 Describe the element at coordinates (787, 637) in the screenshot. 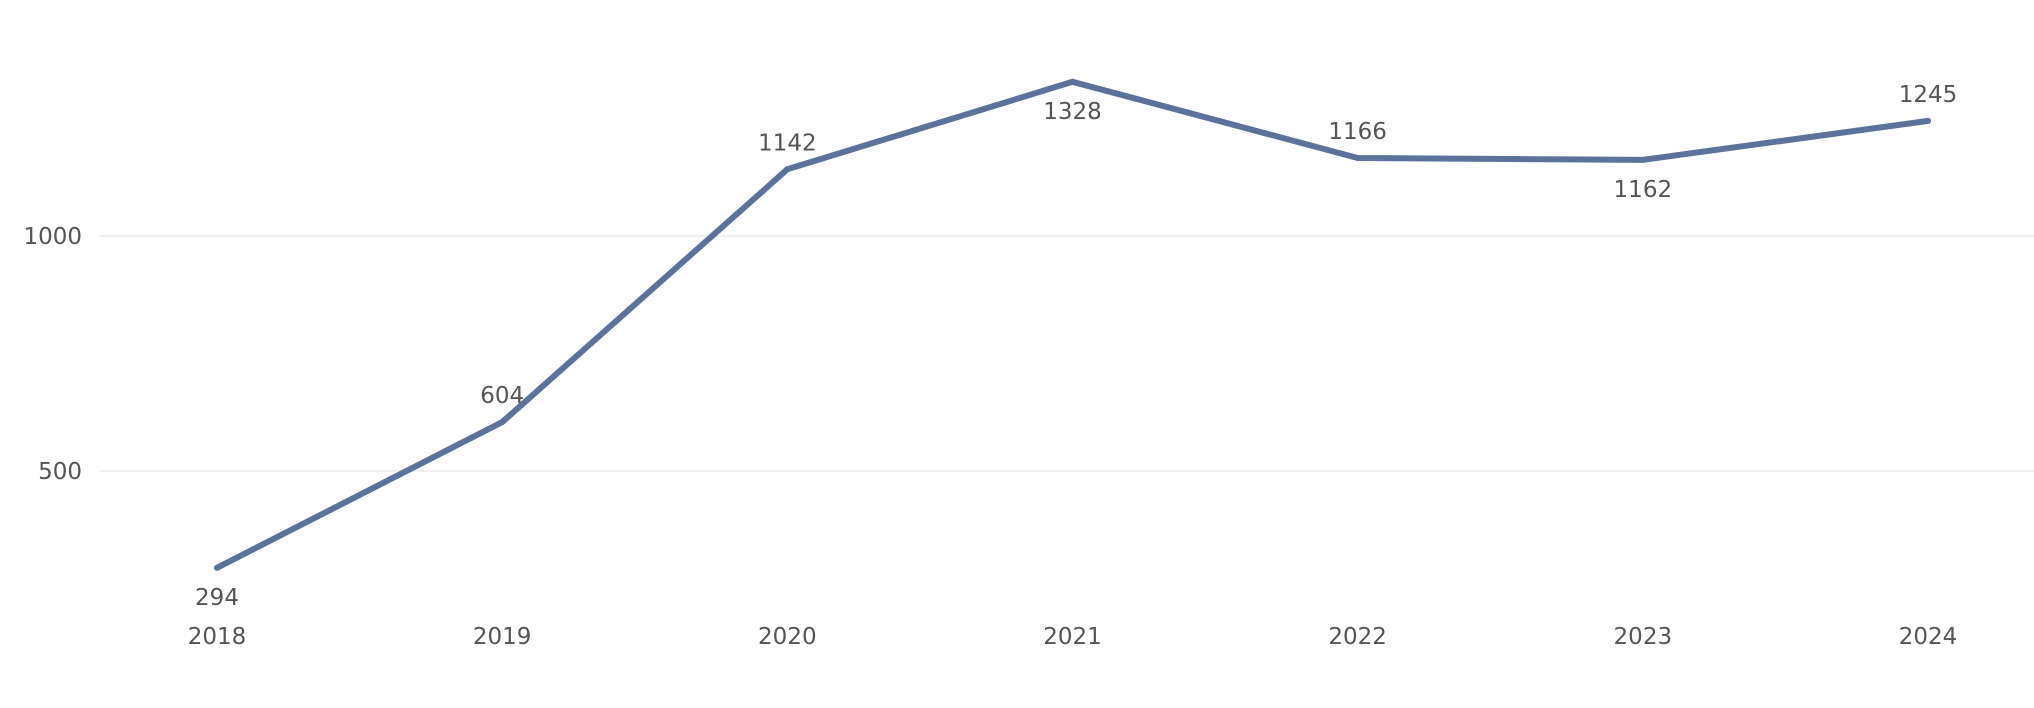

I see `x-tick-label: 2020` at that location.